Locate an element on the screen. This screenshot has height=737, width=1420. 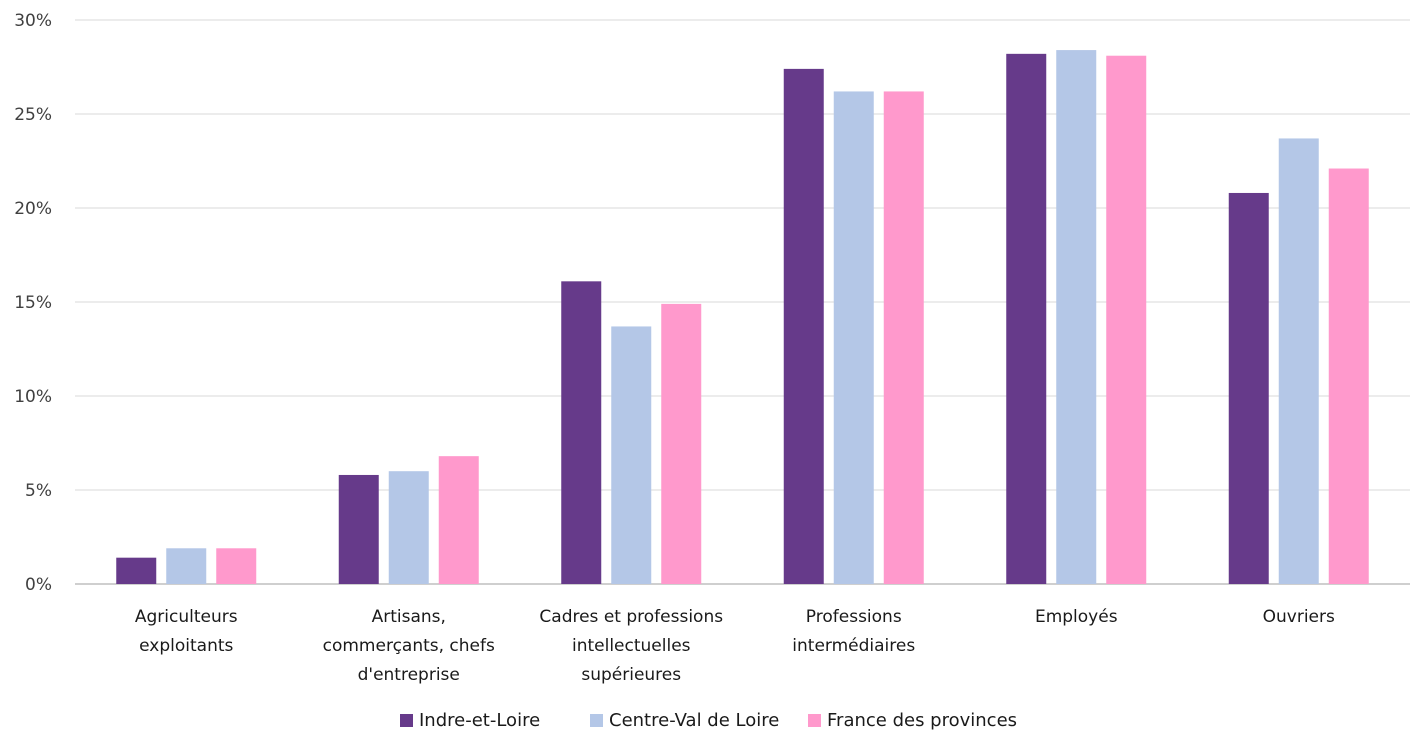
legend-label: France des provinces is located at coordinates (922, 720).